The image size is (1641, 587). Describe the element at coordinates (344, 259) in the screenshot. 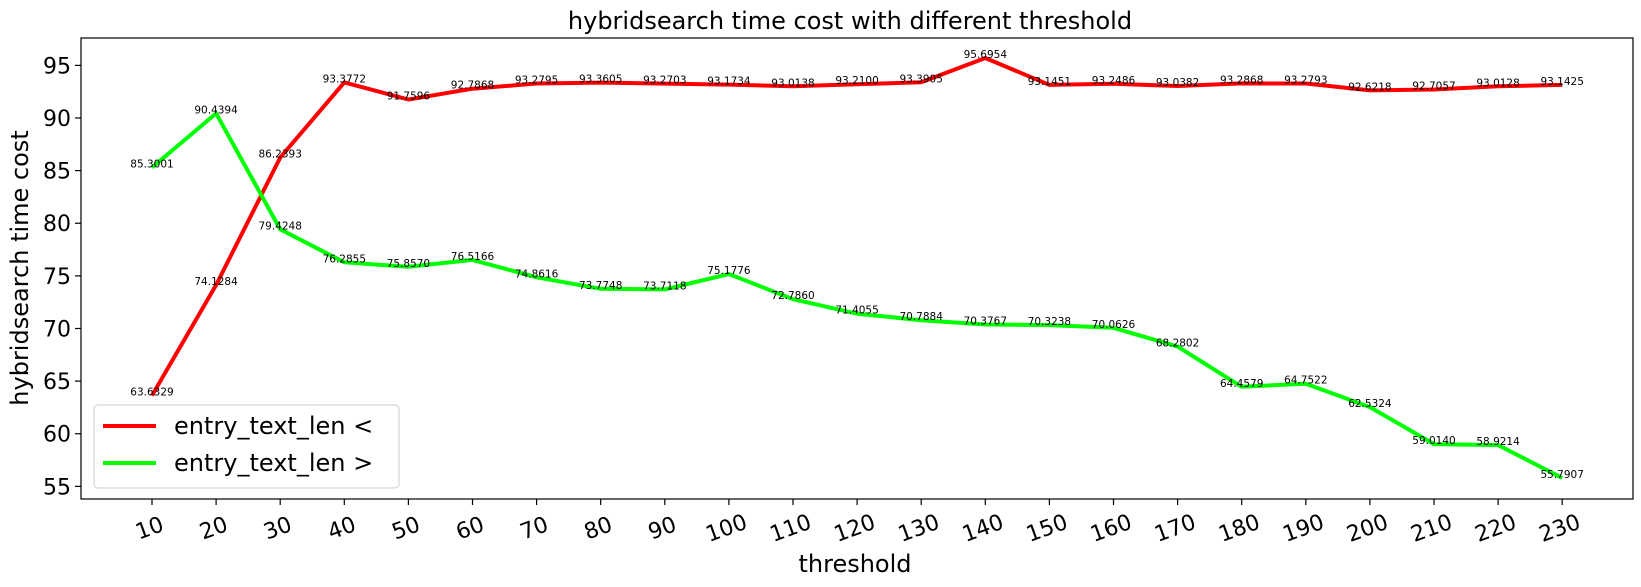

I see `data-label: 76.2855` at that location.